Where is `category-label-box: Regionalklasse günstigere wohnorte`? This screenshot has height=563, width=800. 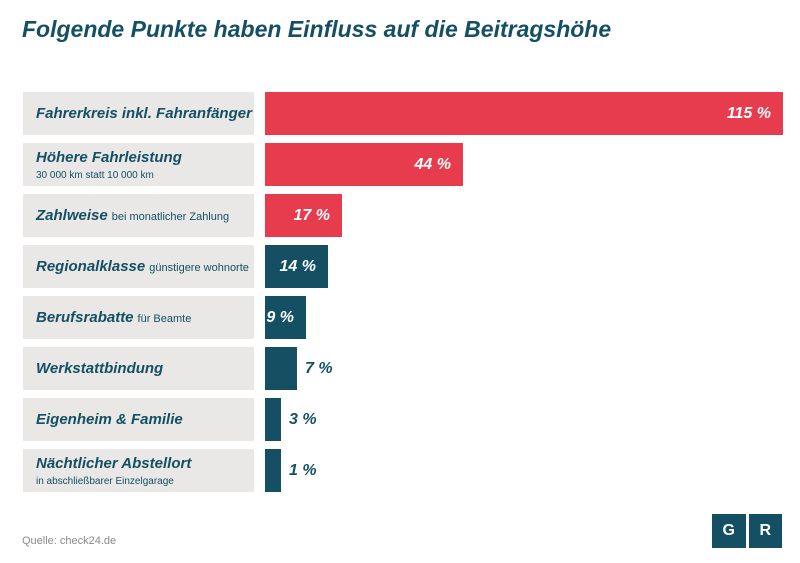
category-label-box: Regionalklasse günstigere wohnorte is located at coordinates (138, 266).